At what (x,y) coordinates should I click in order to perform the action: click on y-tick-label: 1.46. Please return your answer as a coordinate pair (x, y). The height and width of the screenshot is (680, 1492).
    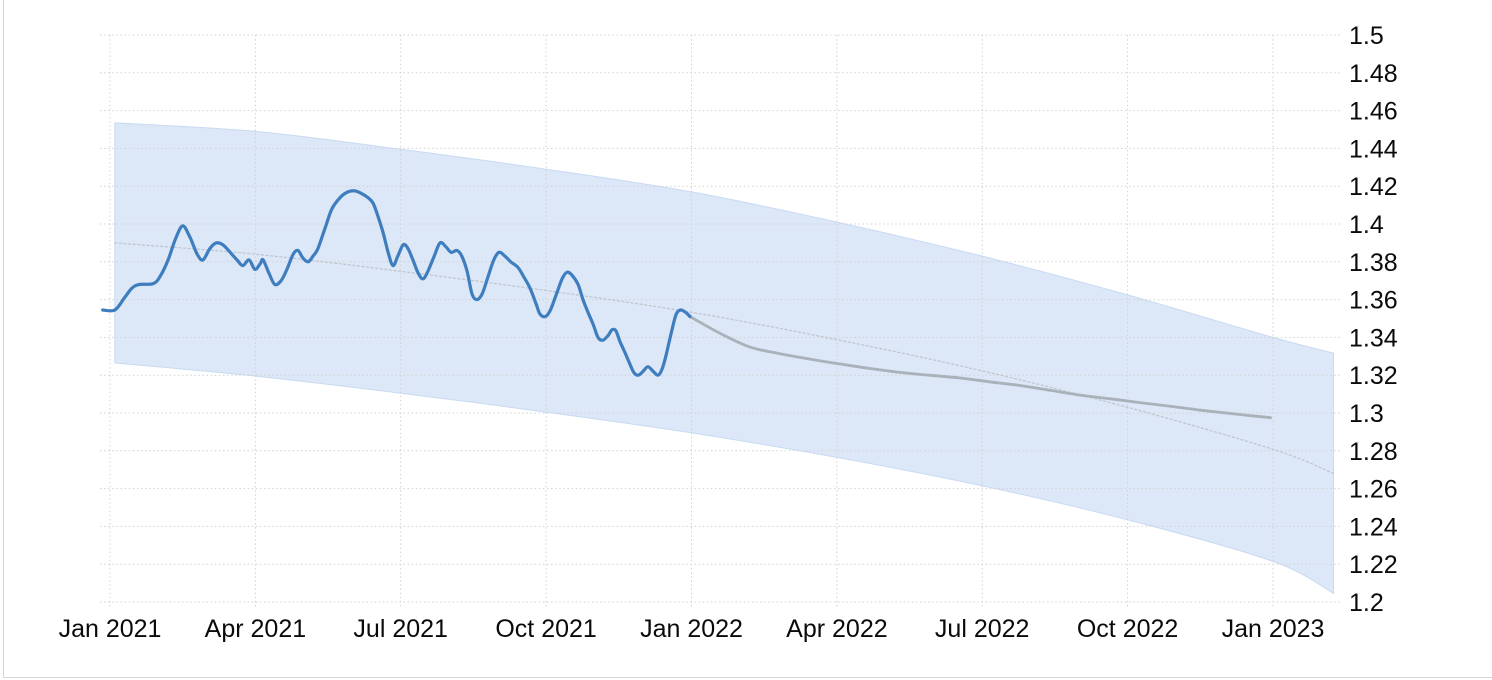
    Looking at the image, I should click on (1373, 112).